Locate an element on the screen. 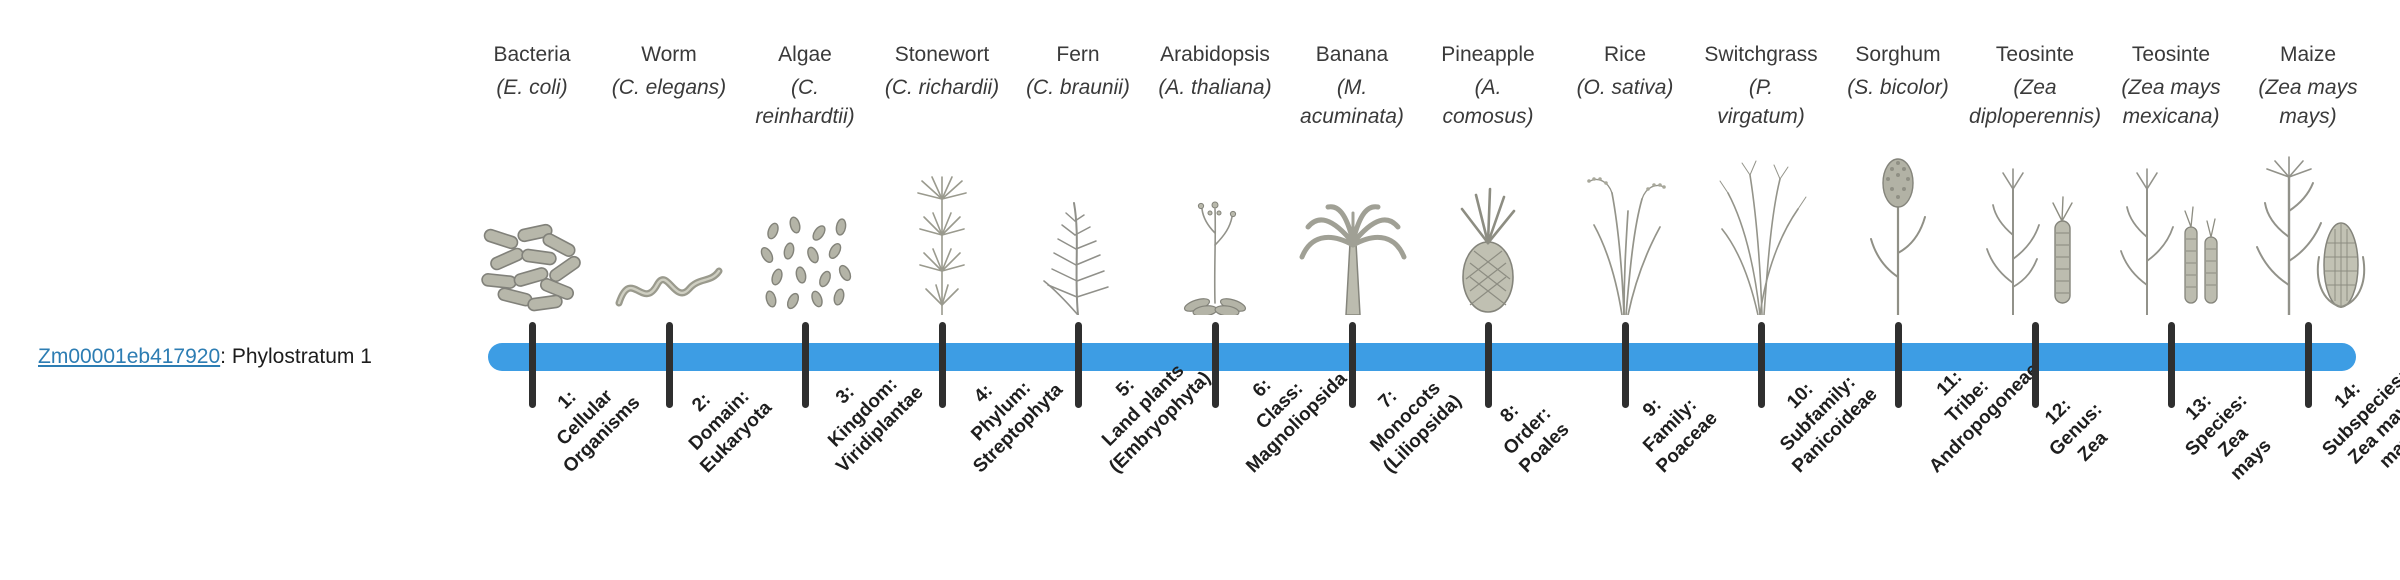 The height and width of the screenshot is (580, 2400). organism-column: Algae (C. reinhardtii) is located at coordinates (831, 290).